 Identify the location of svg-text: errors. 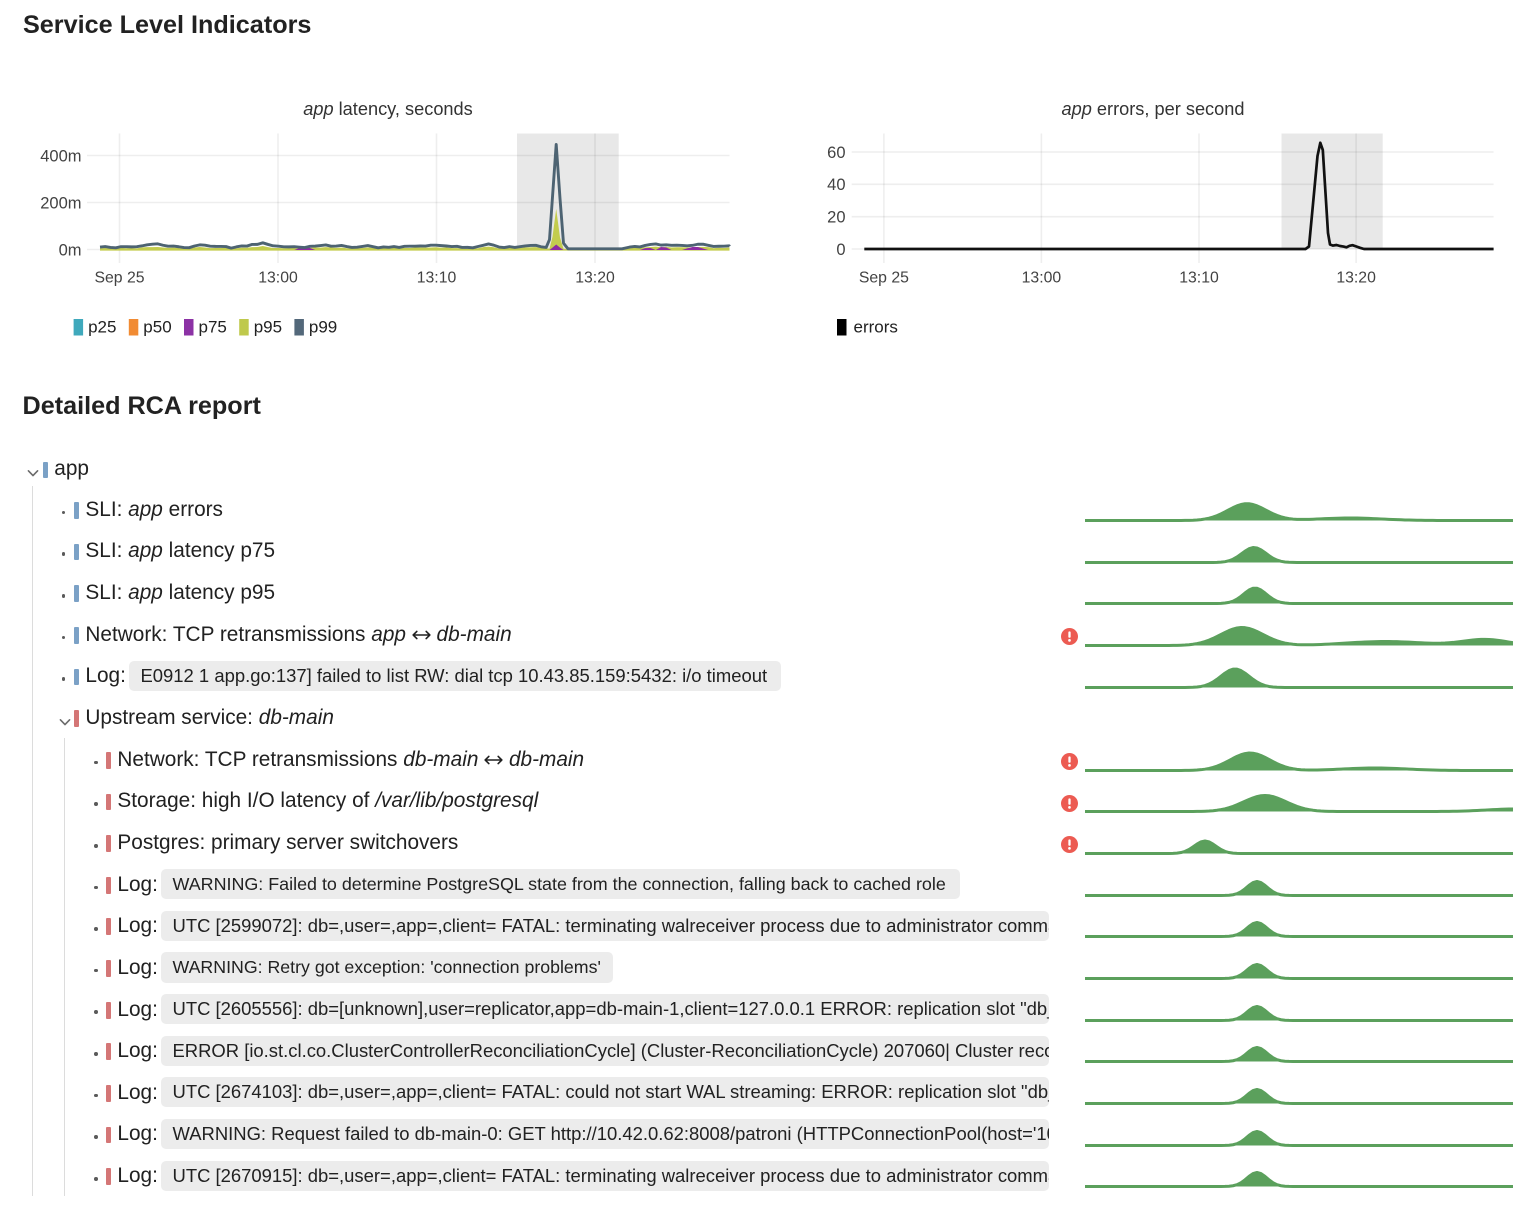
(876, 327).